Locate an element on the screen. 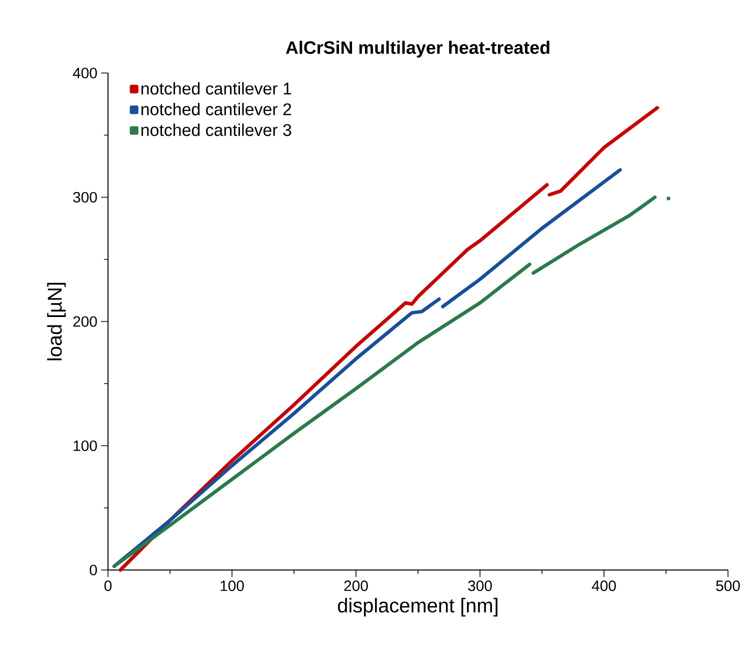  x-tick-label: 500 is located at coordinates (728, 586).